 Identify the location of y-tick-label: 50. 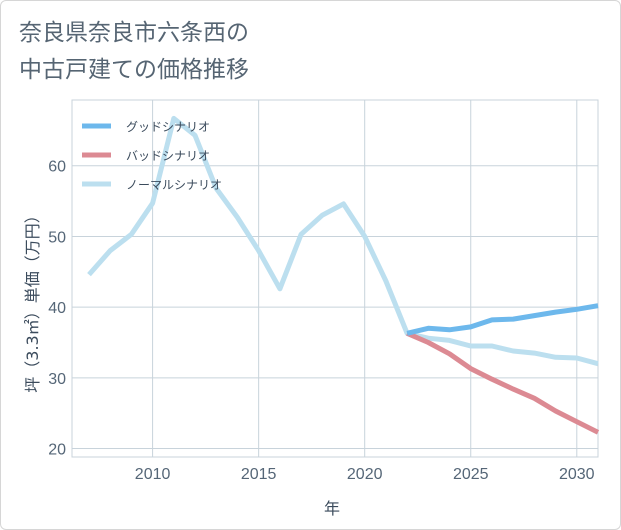
(57, 237).